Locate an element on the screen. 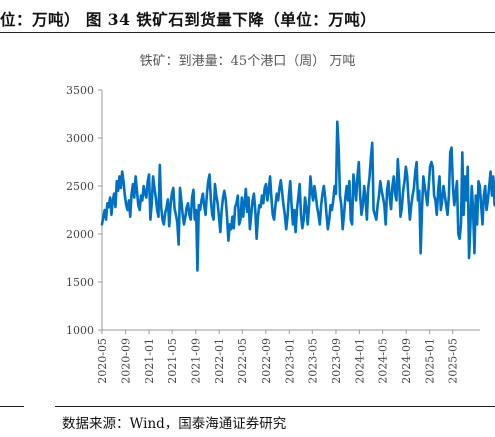  x-tick-label: 2022-09 is located at coordinates (266, 361).